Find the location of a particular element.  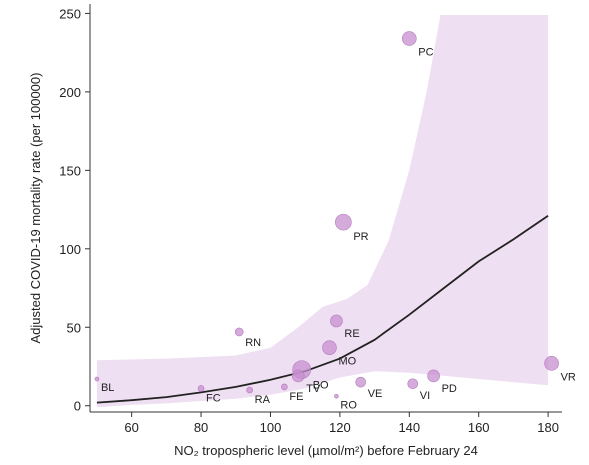

point-label-ro: RO is located at coordinates (348, 405).